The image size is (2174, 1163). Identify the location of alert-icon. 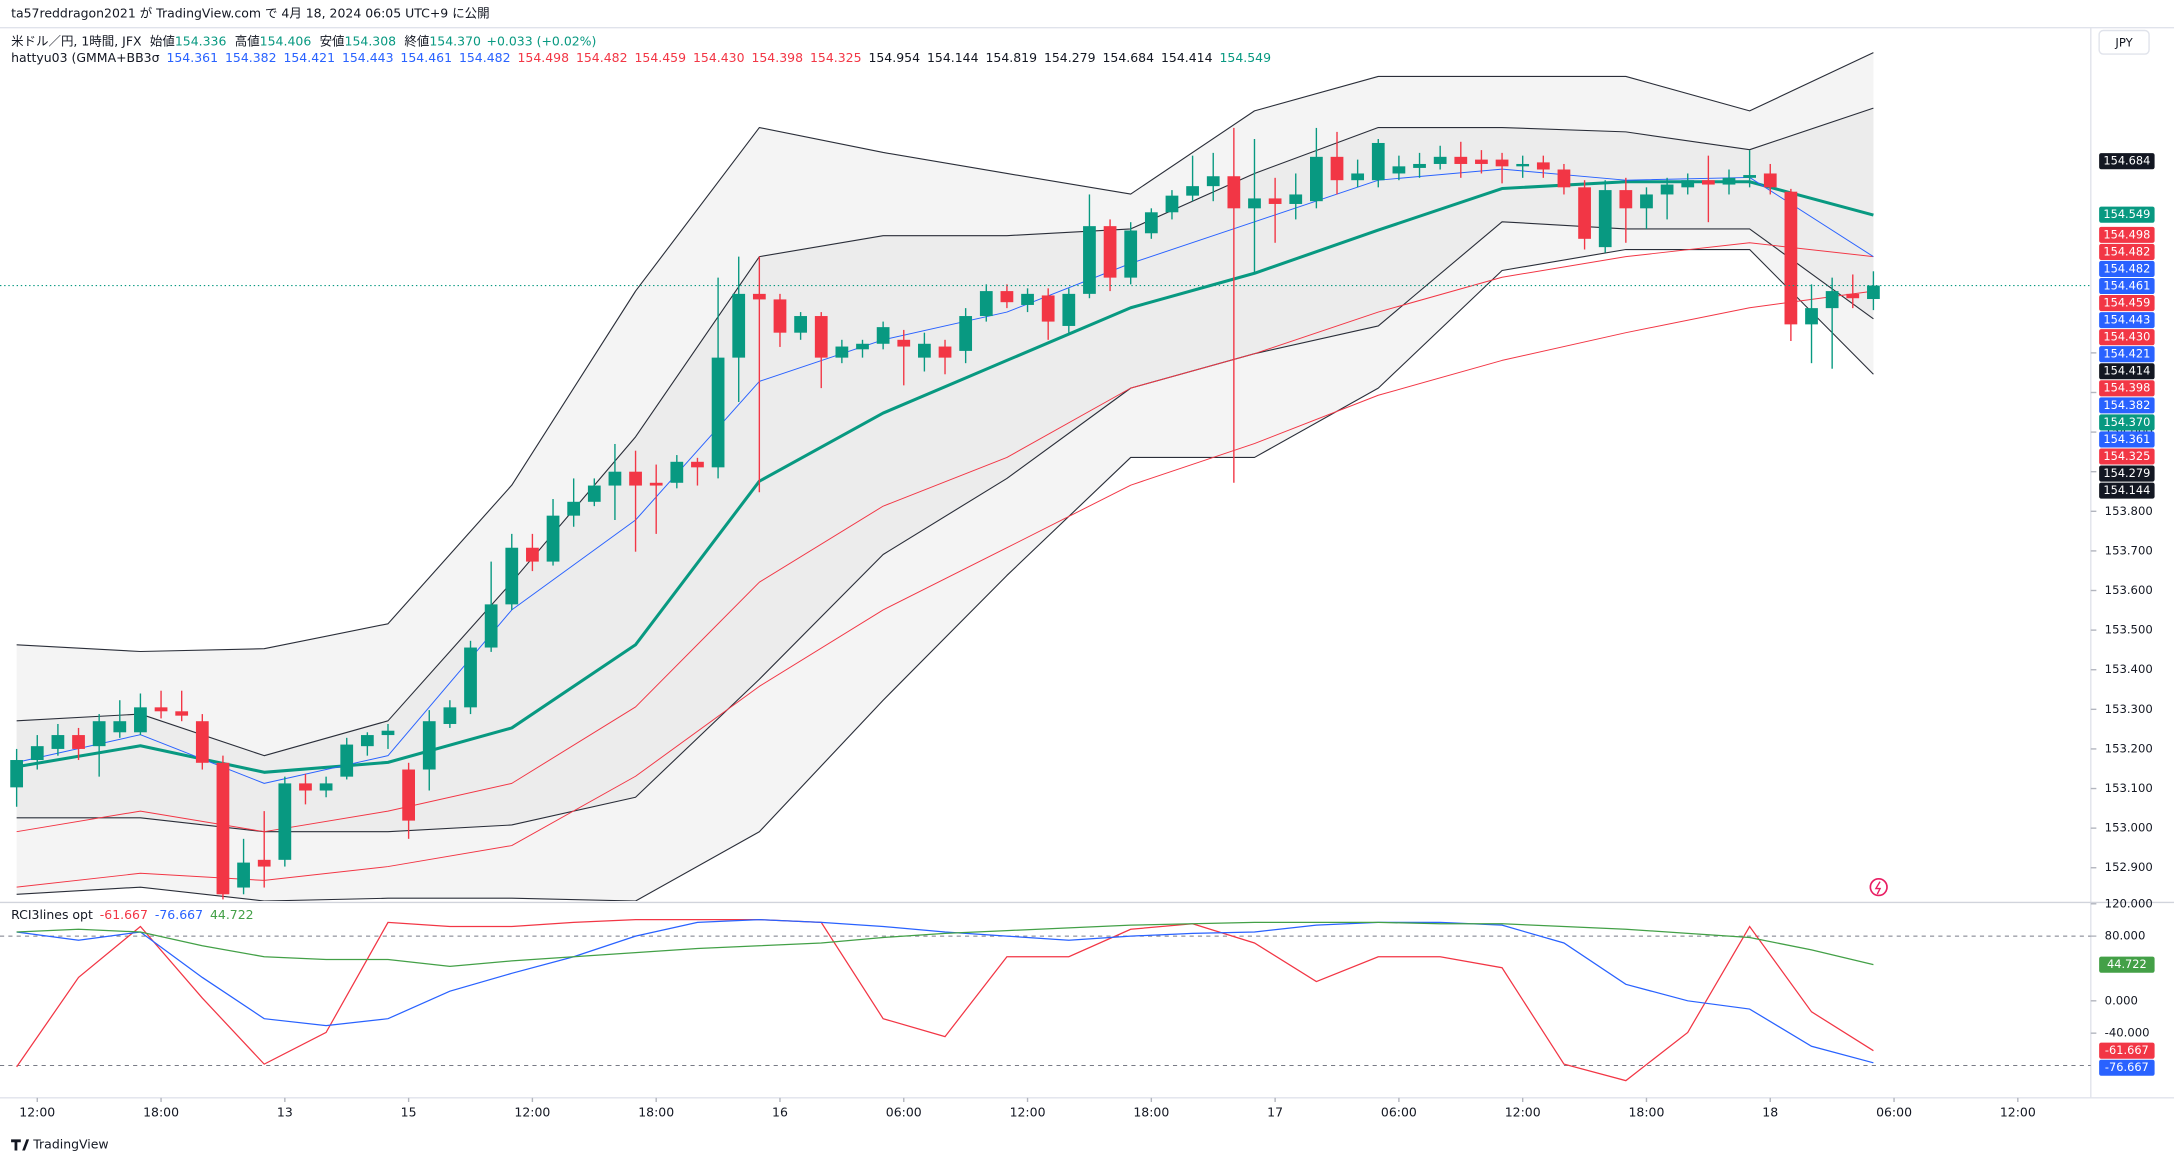
(1878, 887).